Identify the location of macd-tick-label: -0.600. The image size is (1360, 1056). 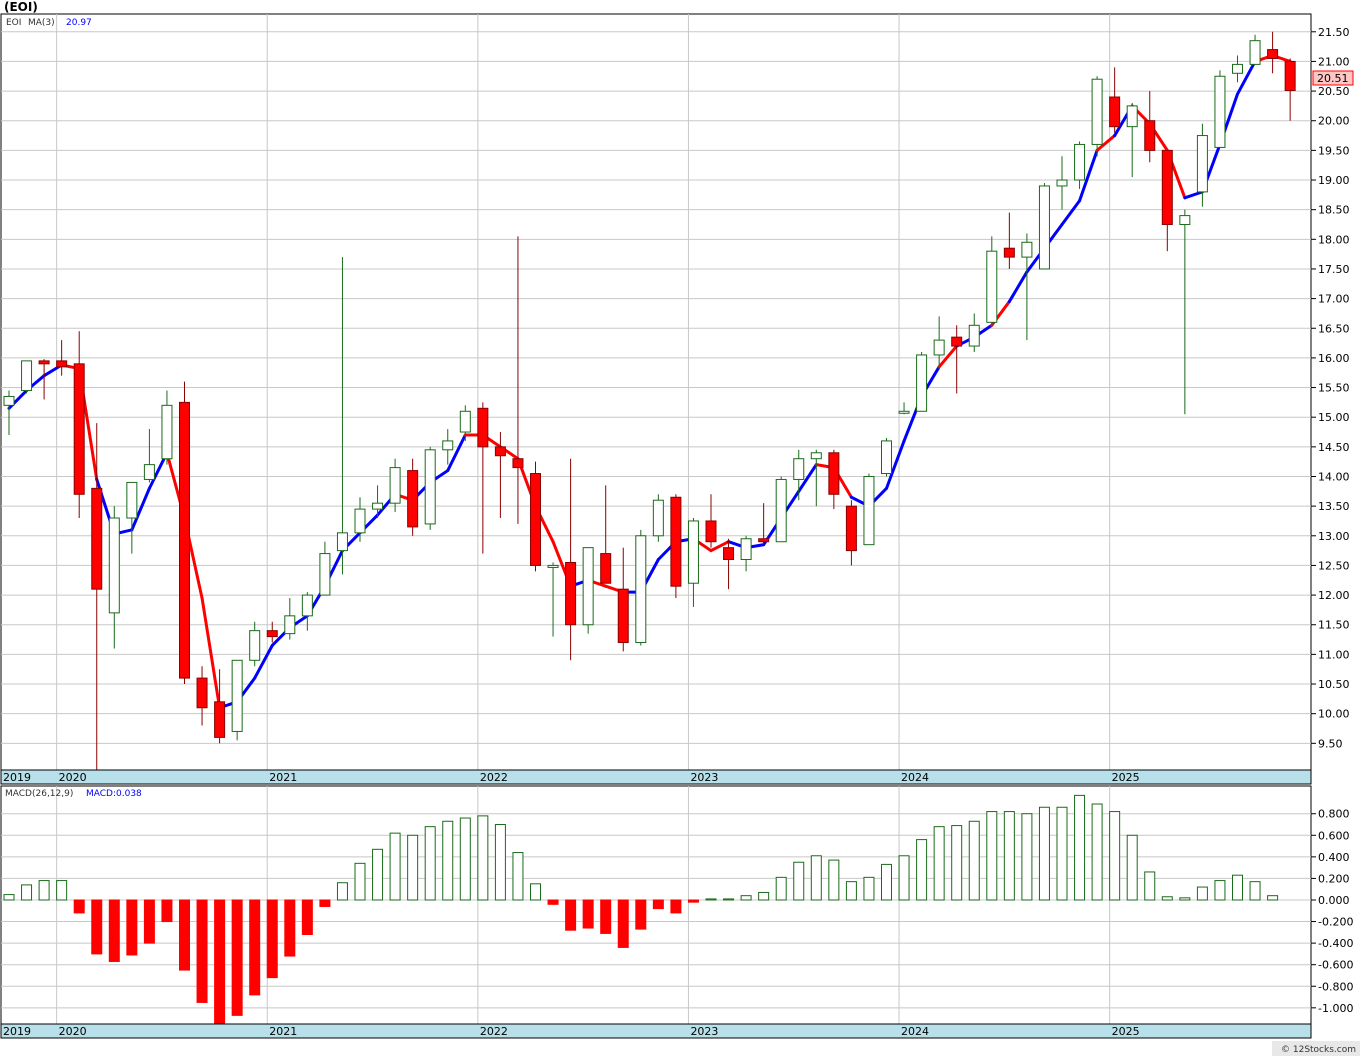
(1335, 965).